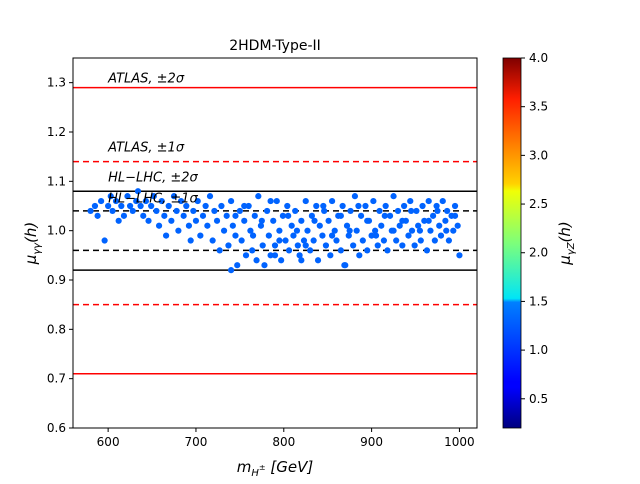 The width and height of the screenshot is (640, 484). Describe the element at coordinates (153, 177) in the screenshot. I see `annotation-2: HL−LHC, ±2σ` at that location.